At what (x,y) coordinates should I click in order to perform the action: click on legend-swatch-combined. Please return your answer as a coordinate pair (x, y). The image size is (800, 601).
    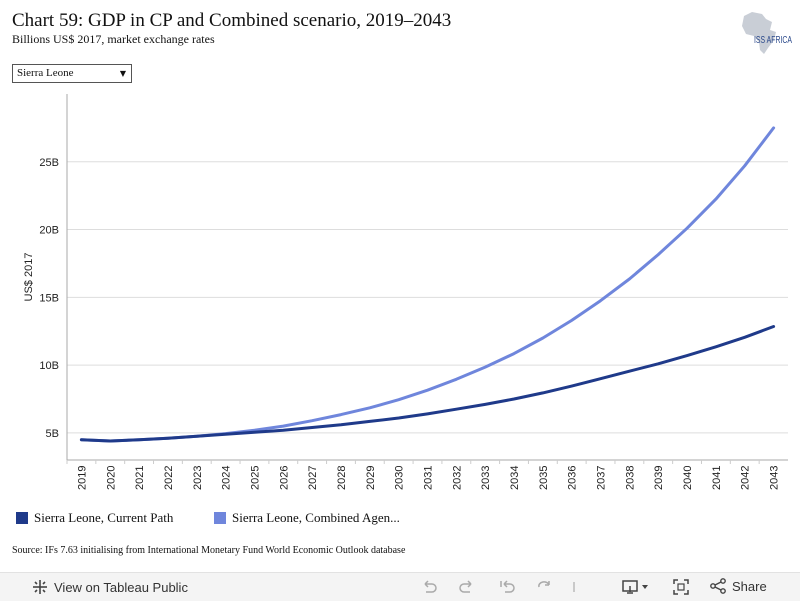
    Looking at the image, I should click on (220, 518).